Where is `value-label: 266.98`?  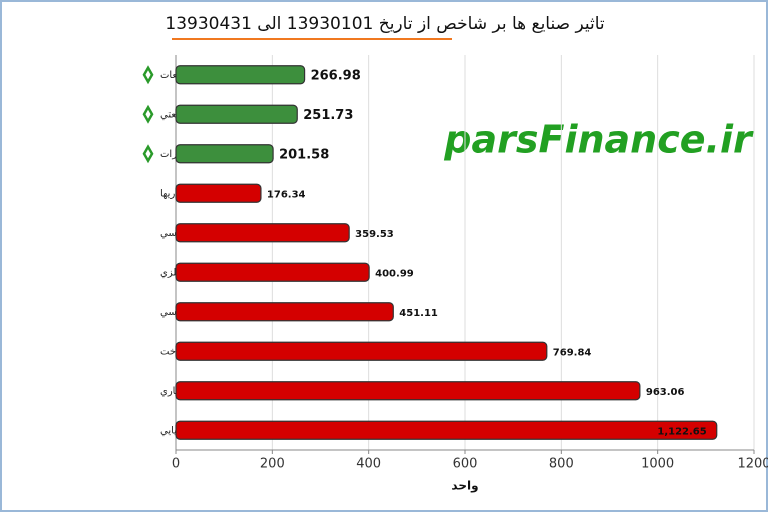 value-label: 266.98 is located at coordinates (336, 75).